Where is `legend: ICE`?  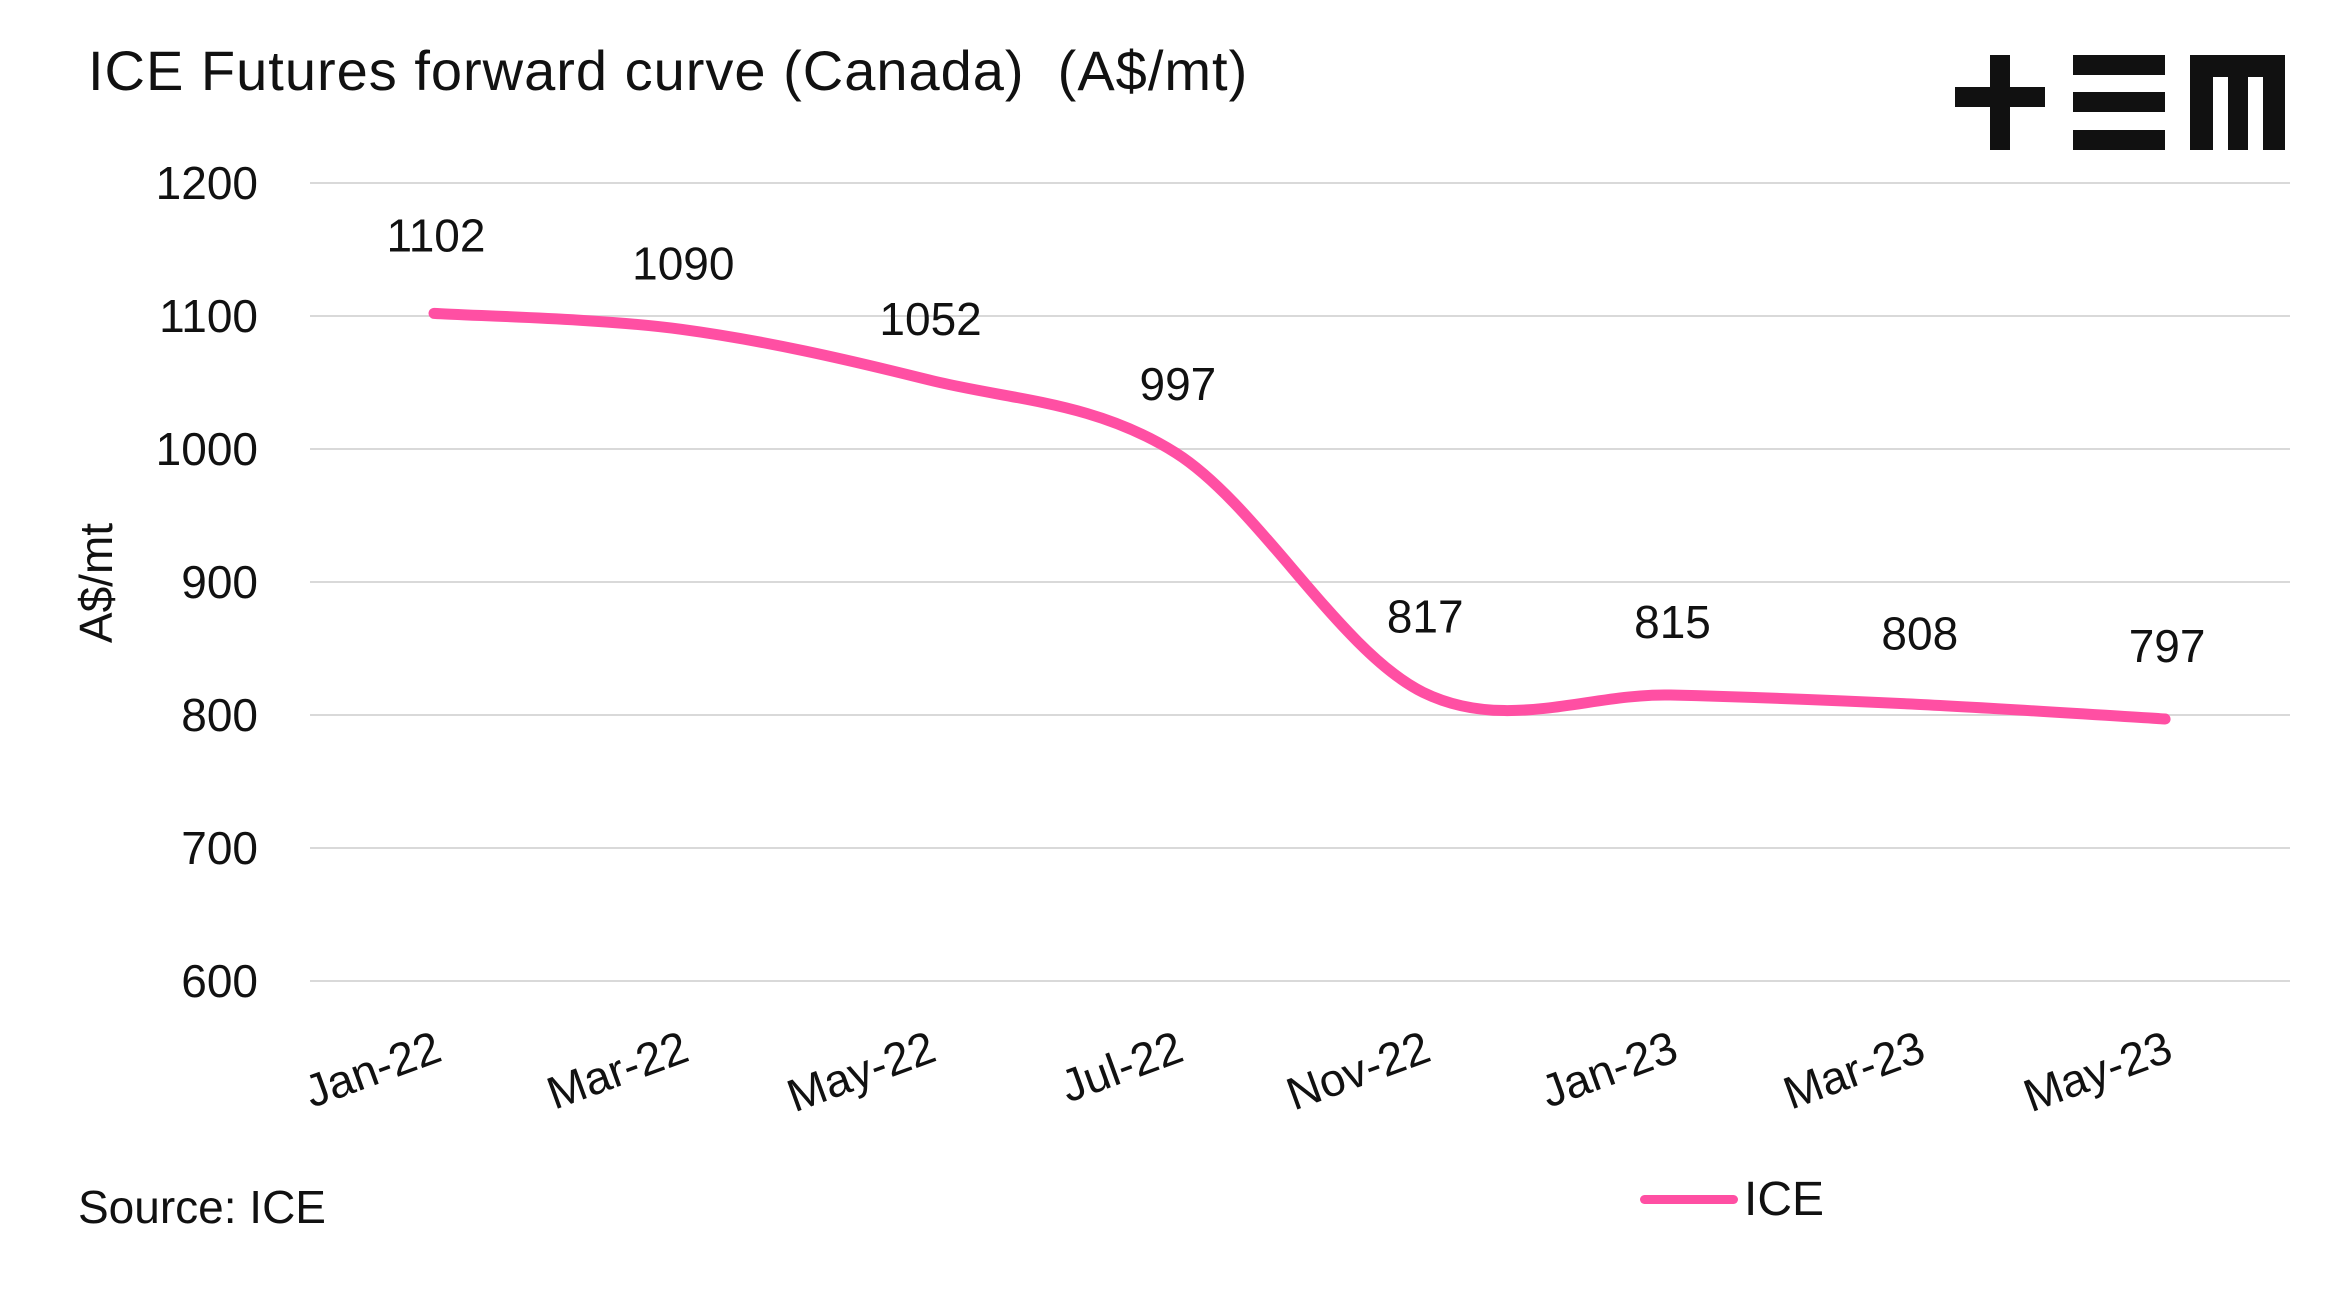
legend: ICE is located at coordinates (1732, 1199).